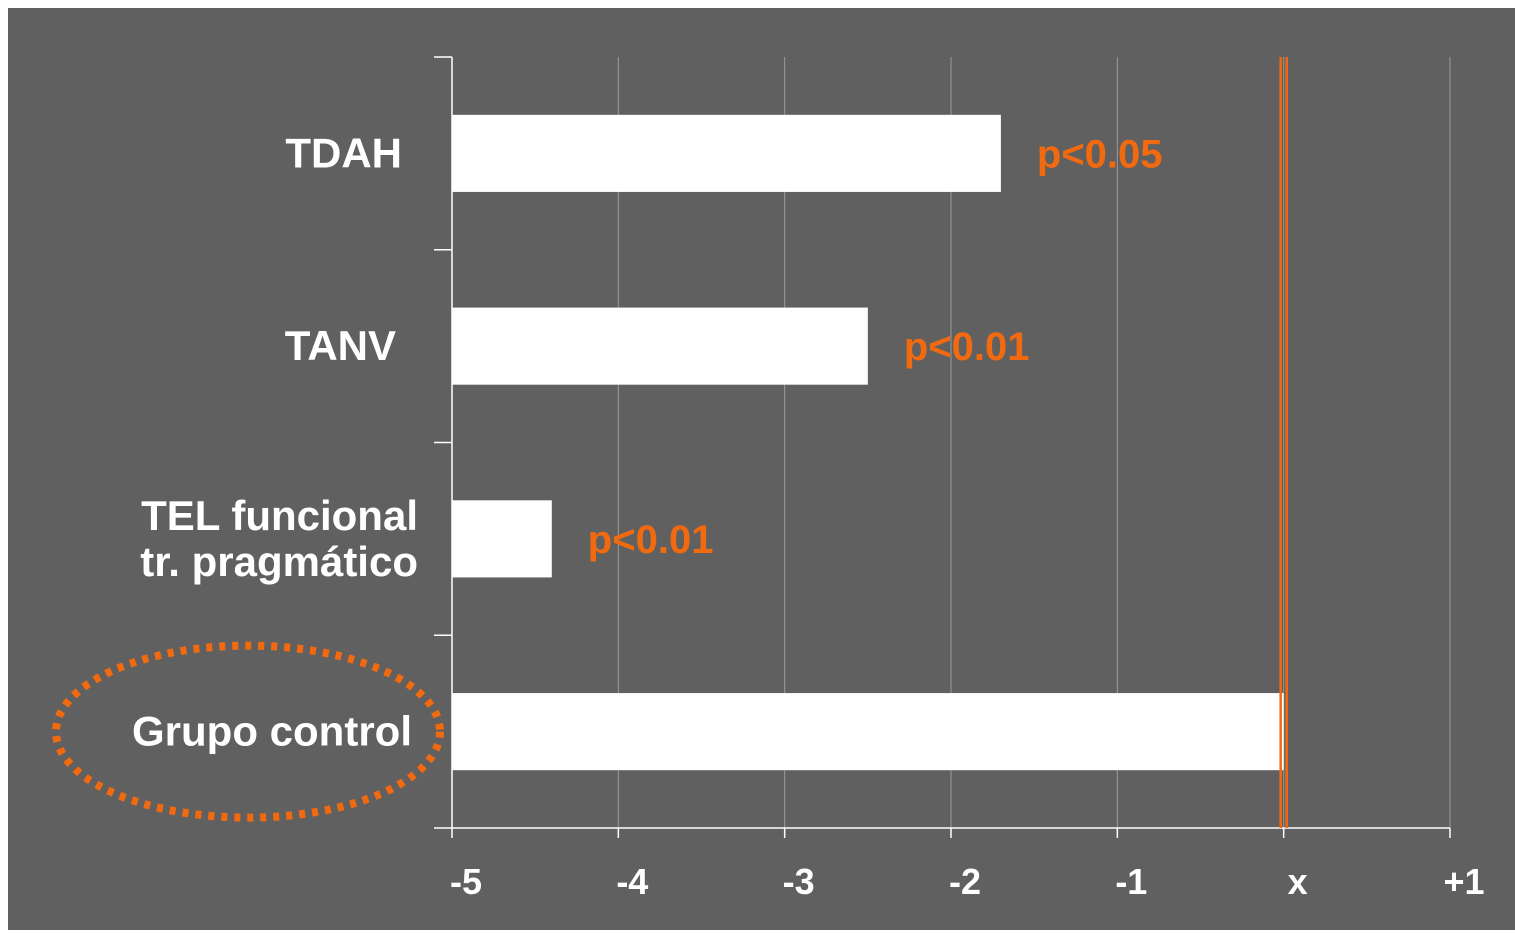  What do you see at coordinates (632, 881) in the screenshot?
I see `x-tick-label: -4` at bounding box center [632, 881].